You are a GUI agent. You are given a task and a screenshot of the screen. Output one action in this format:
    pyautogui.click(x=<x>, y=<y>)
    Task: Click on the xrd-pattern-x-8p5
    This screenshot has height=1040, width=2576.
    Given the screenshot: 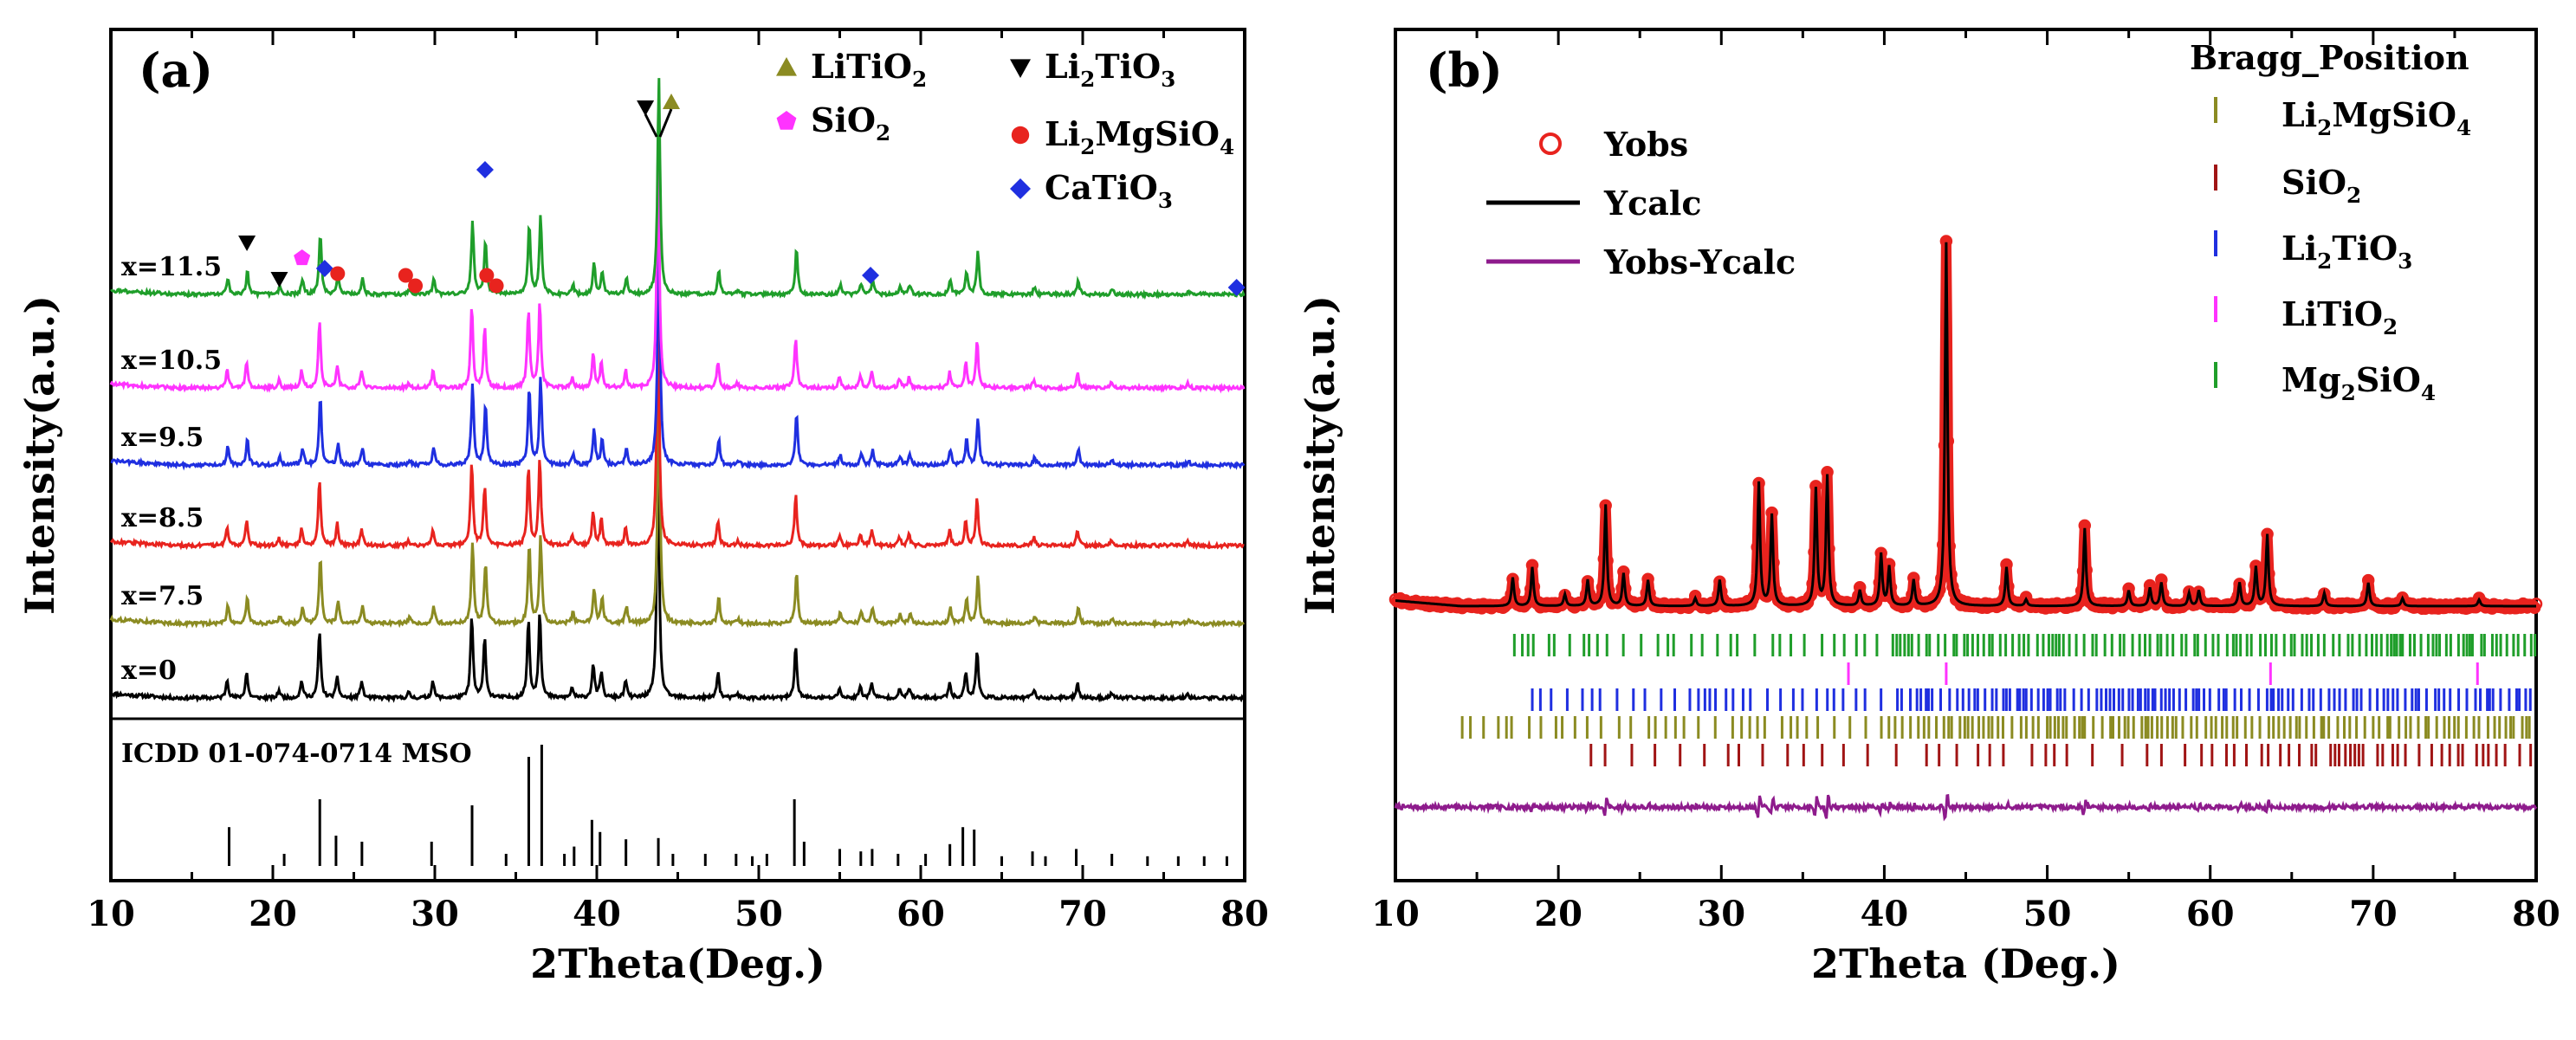 What is the action you would take?
    pyautogui.click(x=677, y=425)
    